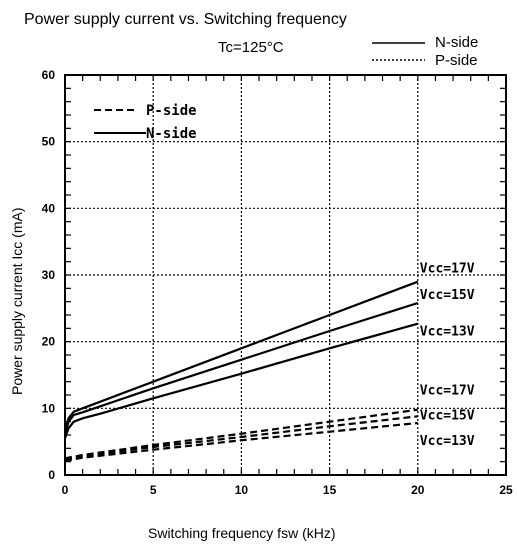 The image size is (517, 552). Describe the element at coordinates (241, 380) in the screenshot. I see `series-line-n-side-vcc-13v` at that location.